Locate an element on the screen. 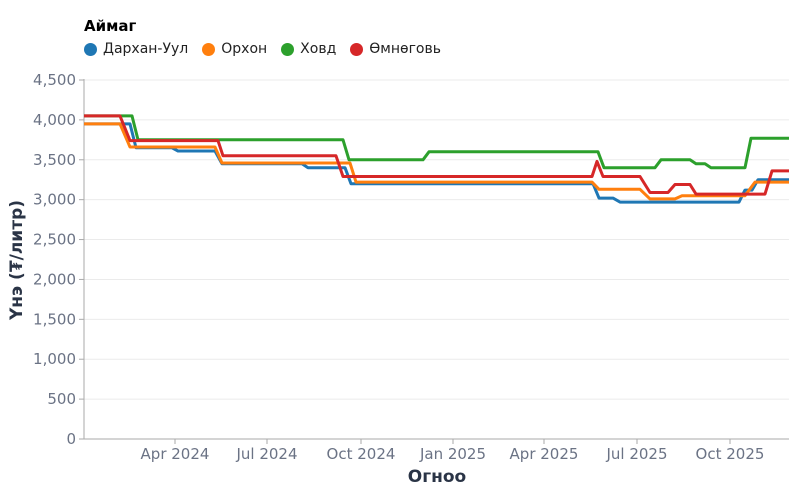  legend-item-darkhan-uul: Дархан-Уул is located at coordinates (136, 49).